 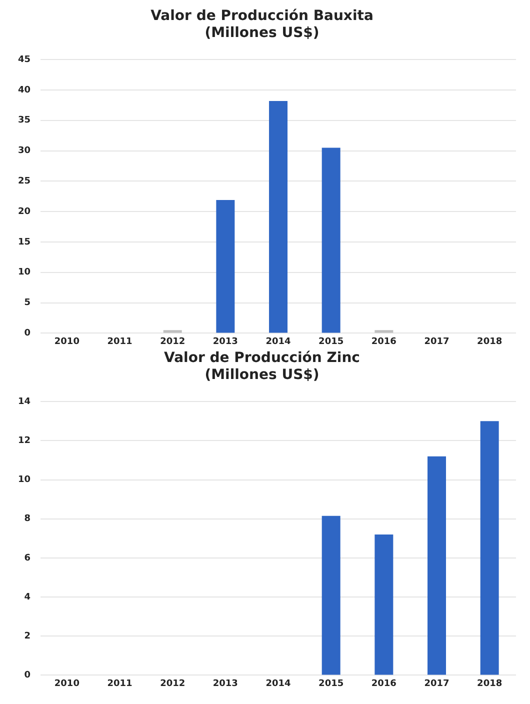 What do you see at coordinates (24, 401) in the screenshot?
I see `y-tick-label: 14` at bounding box center [24, 401].